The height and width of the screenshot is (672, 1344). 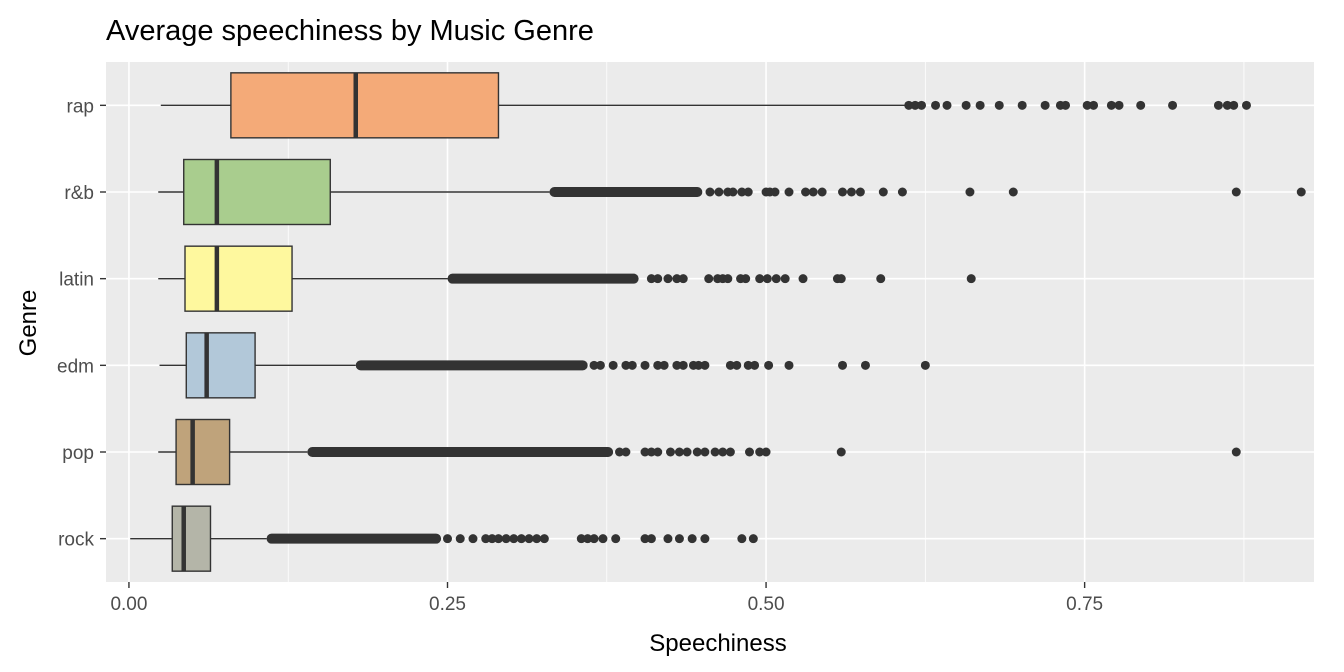 What do you see at coordinates (447, 604) in the screenshot?
I see `x-tick-label: 0.25` at bounding box center [447, 604].